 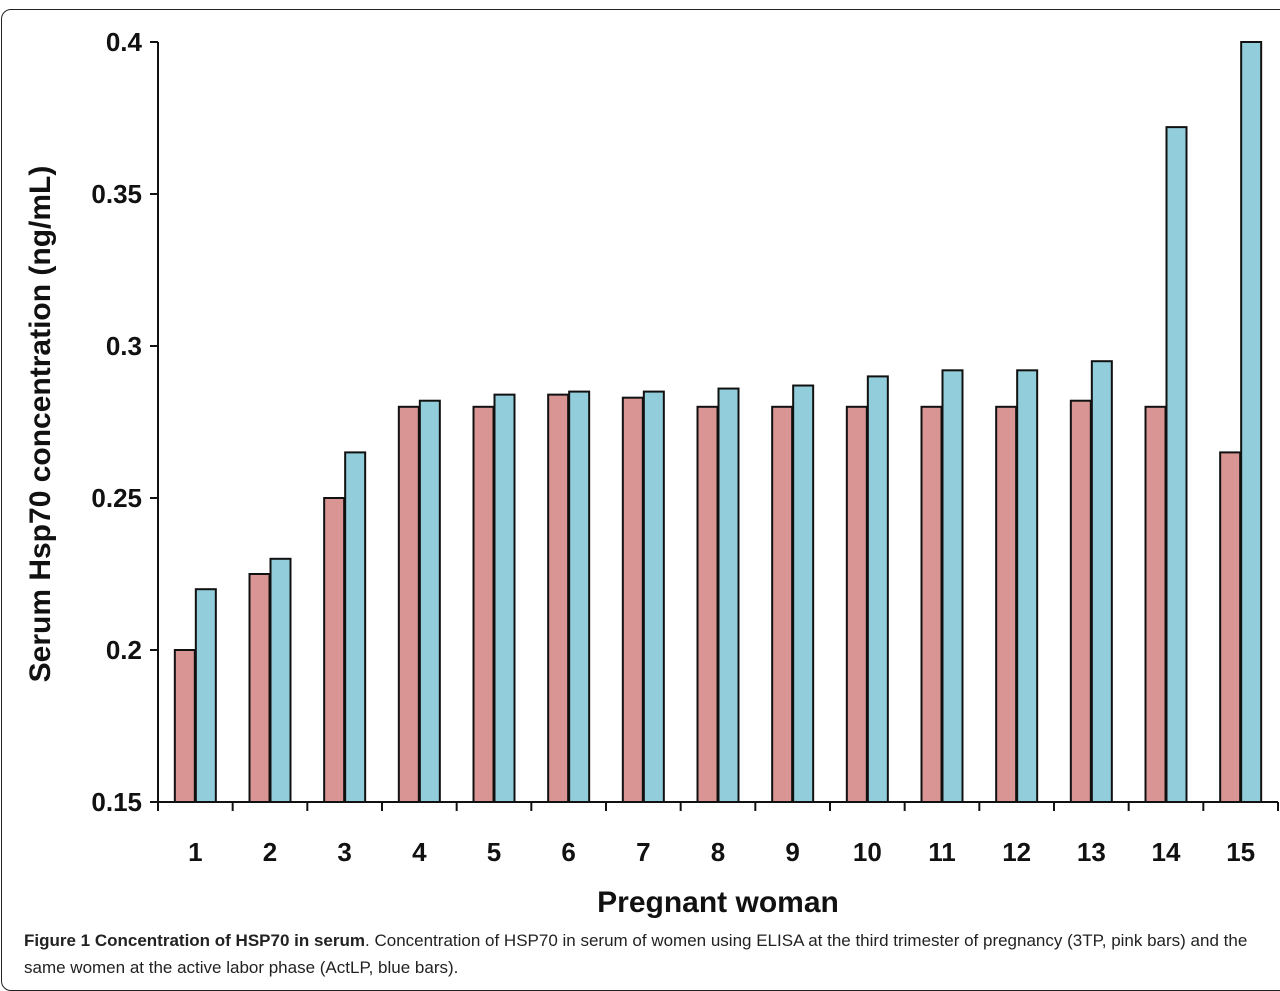 What do you see at coordinates (718, 834) in the screenshot?
I see `x-axis-ticks: 1 2 3 4 5 6 7 8 9 10 11 12 13 14 15` at bounding box center [718, 834].